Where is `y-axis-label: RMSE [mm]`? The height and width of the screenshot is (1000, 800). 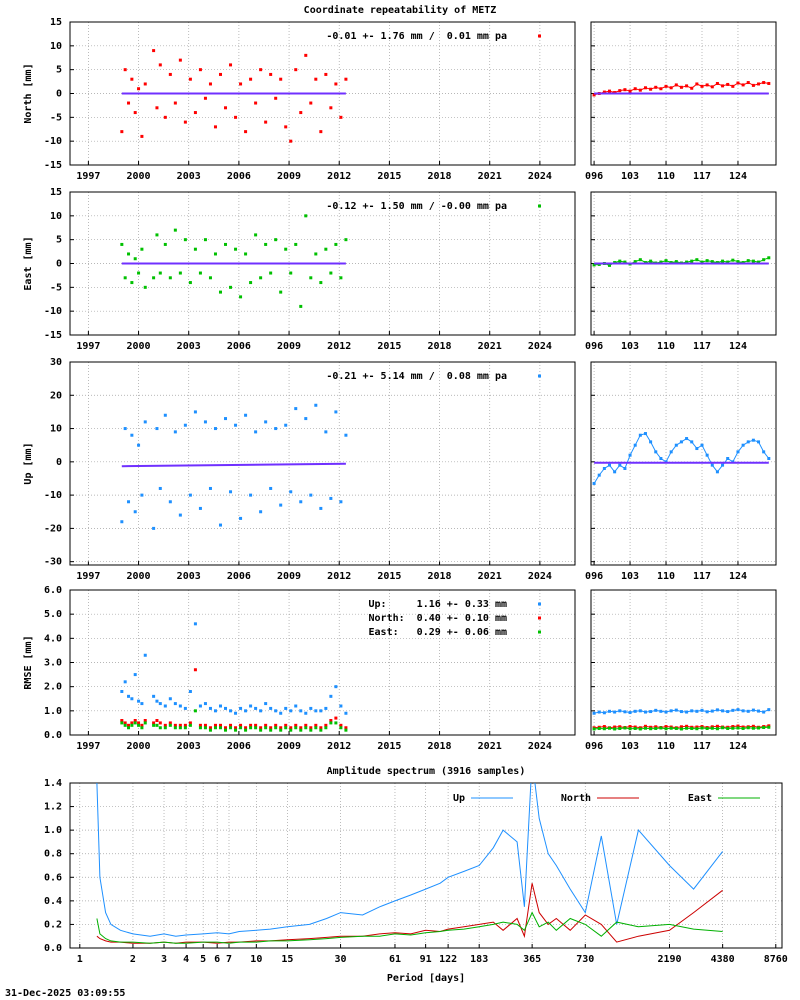 y-axis-label: RMSE [mm] is located at coordinates (28, 662).